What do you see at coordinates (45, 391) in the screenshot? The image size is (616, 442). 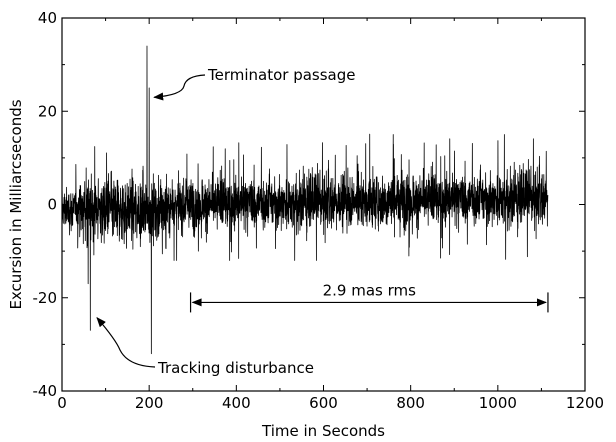 I see `y-tick-label: -40` at bounding box center [45, 391].